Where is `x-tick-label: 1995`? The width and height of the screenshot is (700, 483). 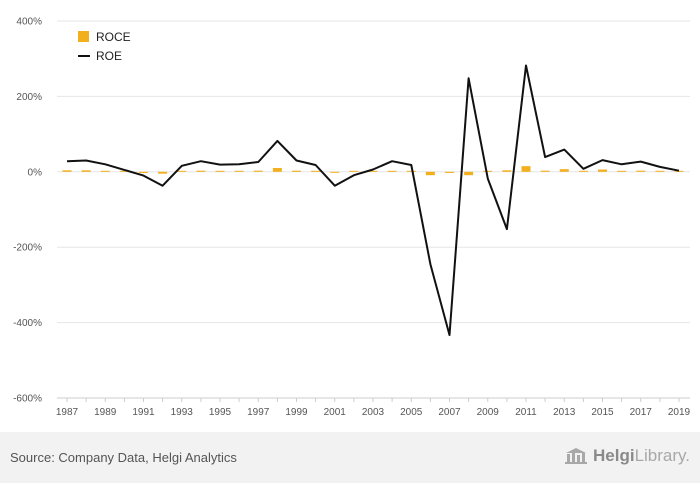
x-tick-label: 1995 is located at coordinates (220, 412).